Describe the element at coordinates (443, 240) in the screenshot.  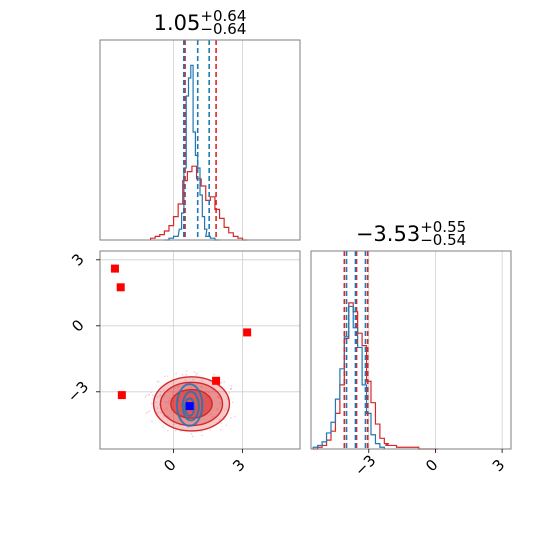
I see `title-minus-error: −0.54` at that location.